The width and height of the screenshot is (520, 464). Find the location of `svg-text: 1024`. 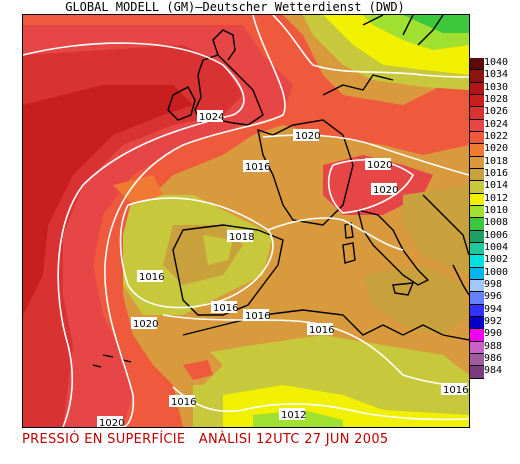

svg-text: 1024 is located at coordinates (211, 117).